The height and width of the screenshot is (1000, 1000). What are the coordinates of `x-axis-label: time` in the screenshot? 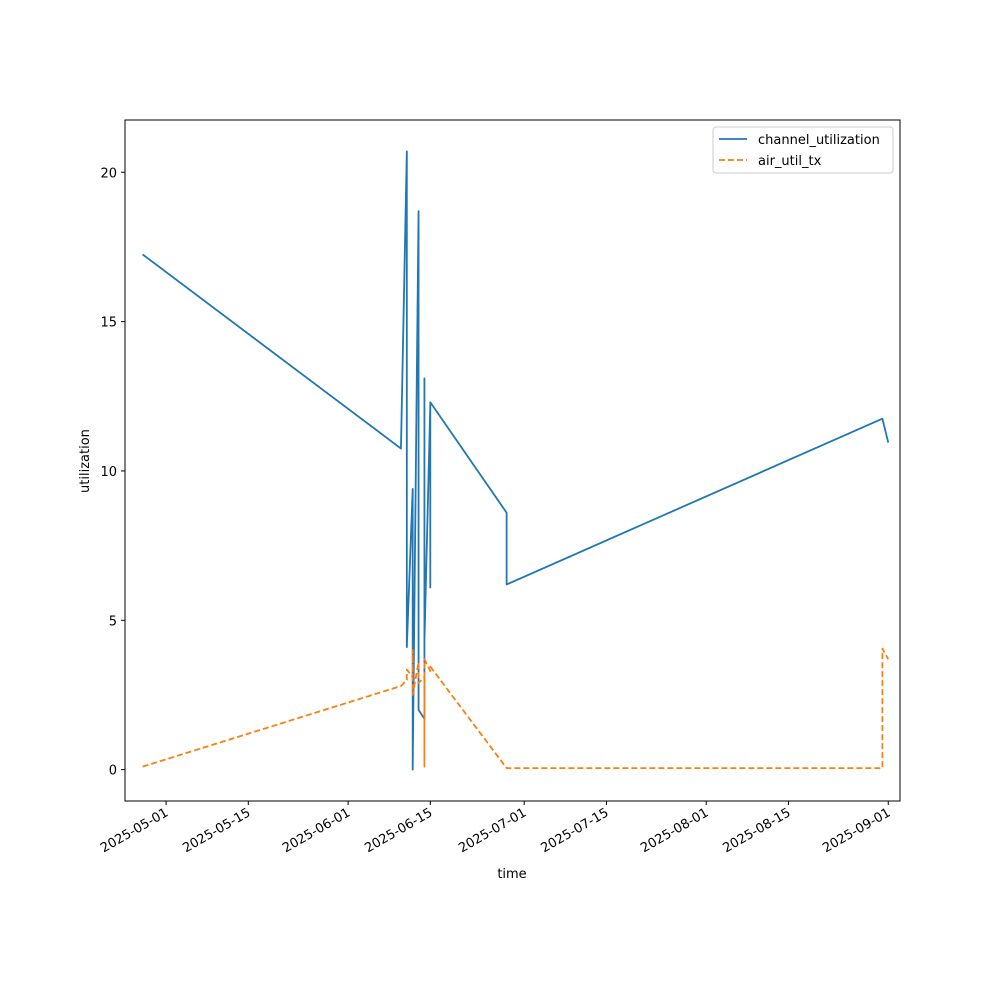 It's located at (511, 874).